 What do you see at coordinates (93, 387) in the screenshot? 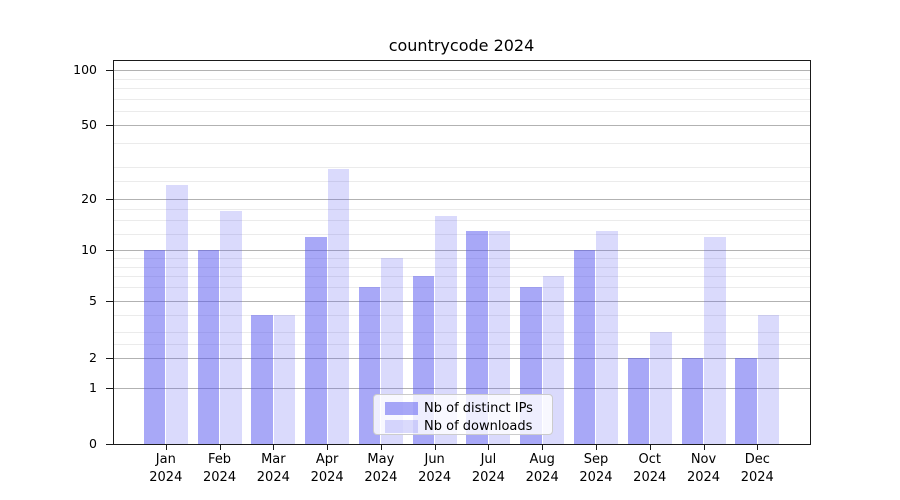
I see `y-tick-label: 1` at bounding box center [93, 387].